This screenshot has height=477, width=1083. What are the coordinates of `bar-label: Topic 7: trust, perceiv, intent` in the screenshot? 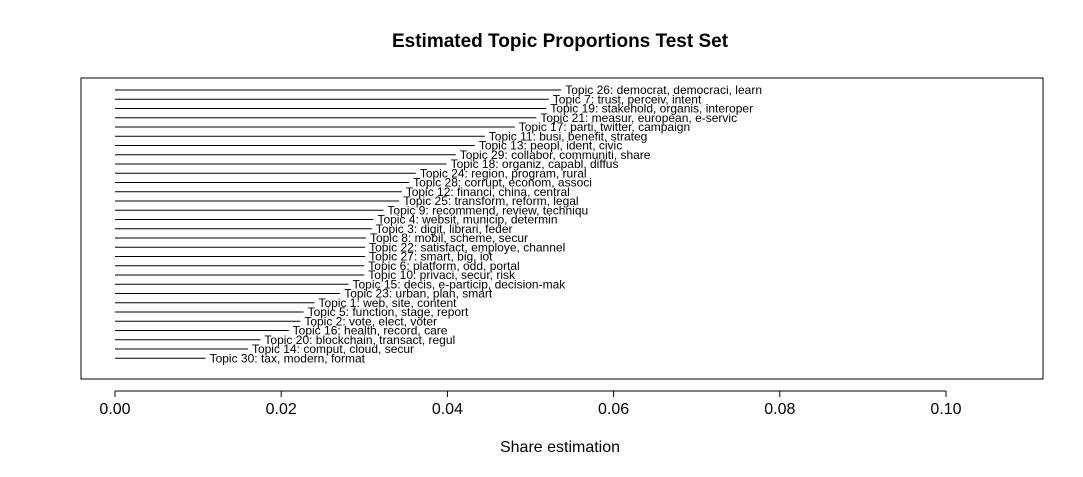 It's located at (627, 99).